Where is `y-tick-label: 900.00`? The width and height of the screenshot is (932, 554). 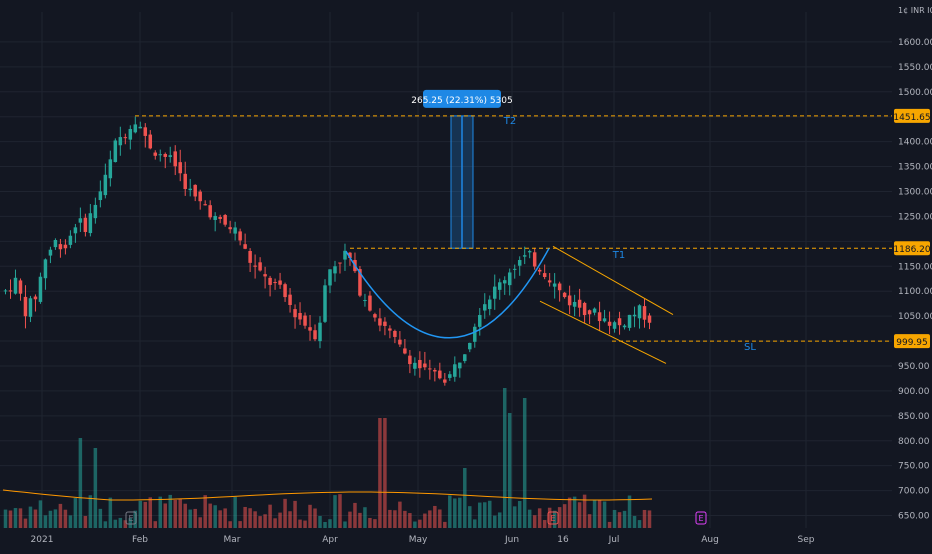 y-tick-label: 900.00 is located at coordinates (914, 392).